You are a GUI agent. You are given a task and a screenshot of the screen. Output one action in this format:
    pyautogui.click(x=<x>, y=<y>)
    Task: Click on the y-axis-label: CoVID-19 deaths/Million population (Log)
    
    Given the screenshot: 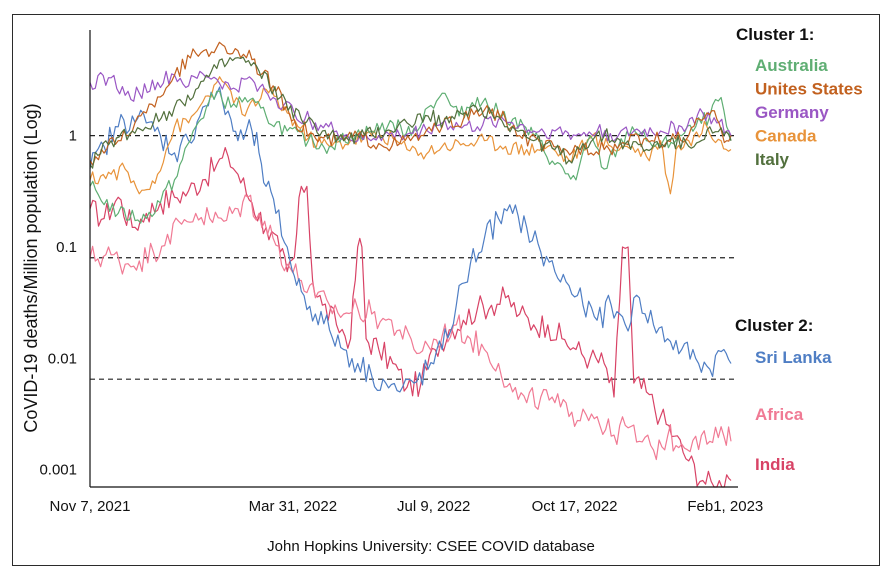 What is the action you would take?
    pyautogui.click(x=31, y=267)
    